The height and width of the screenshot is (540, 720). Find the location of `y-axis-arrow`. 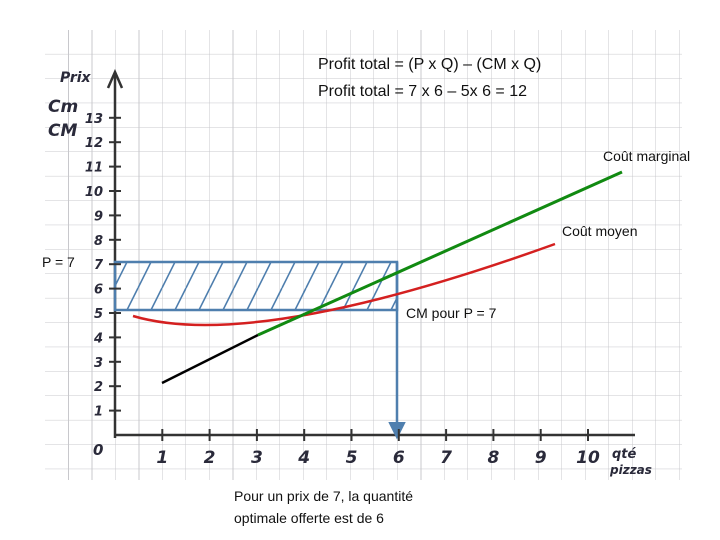

y-axis-arrow is located at coordinates (115, 78).